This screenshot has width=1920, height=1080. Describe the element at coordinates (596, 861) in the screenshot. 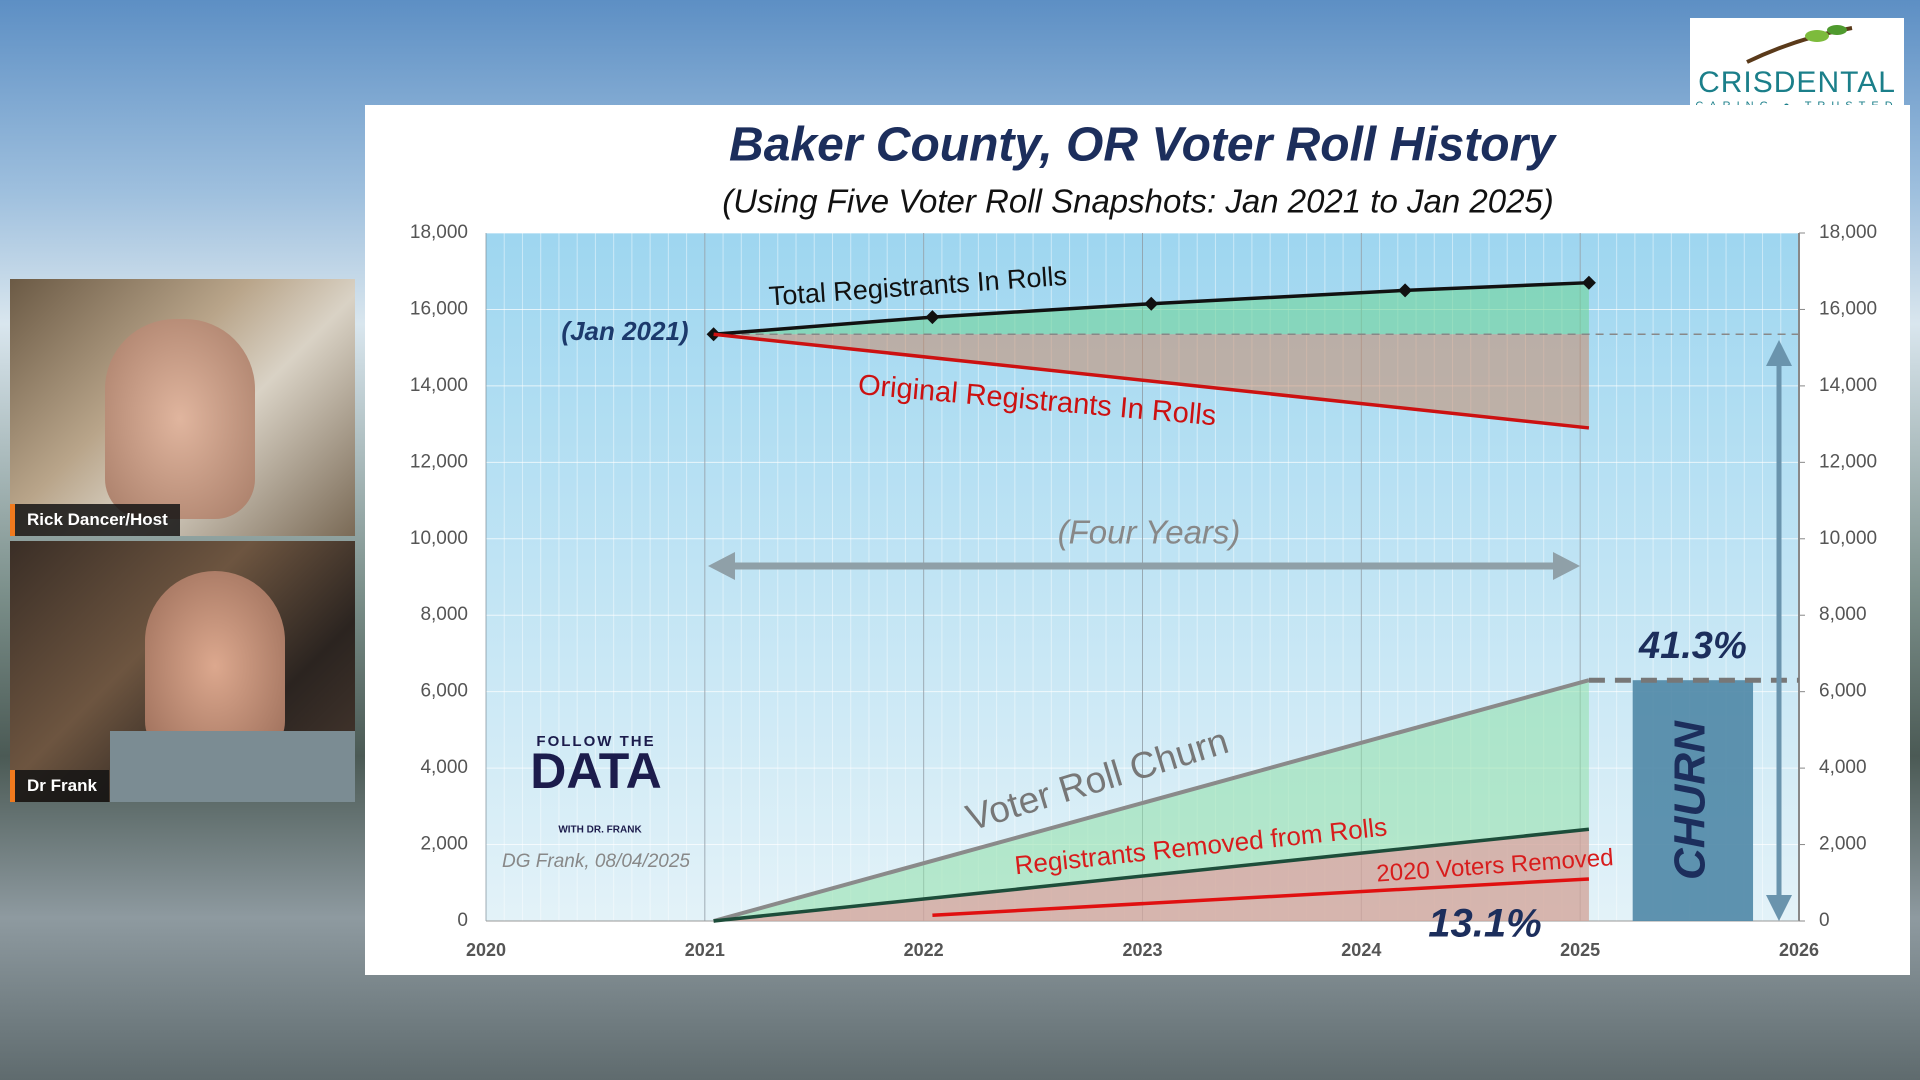

I see `series-label: DG Frank, 08/04/2025` at that location.